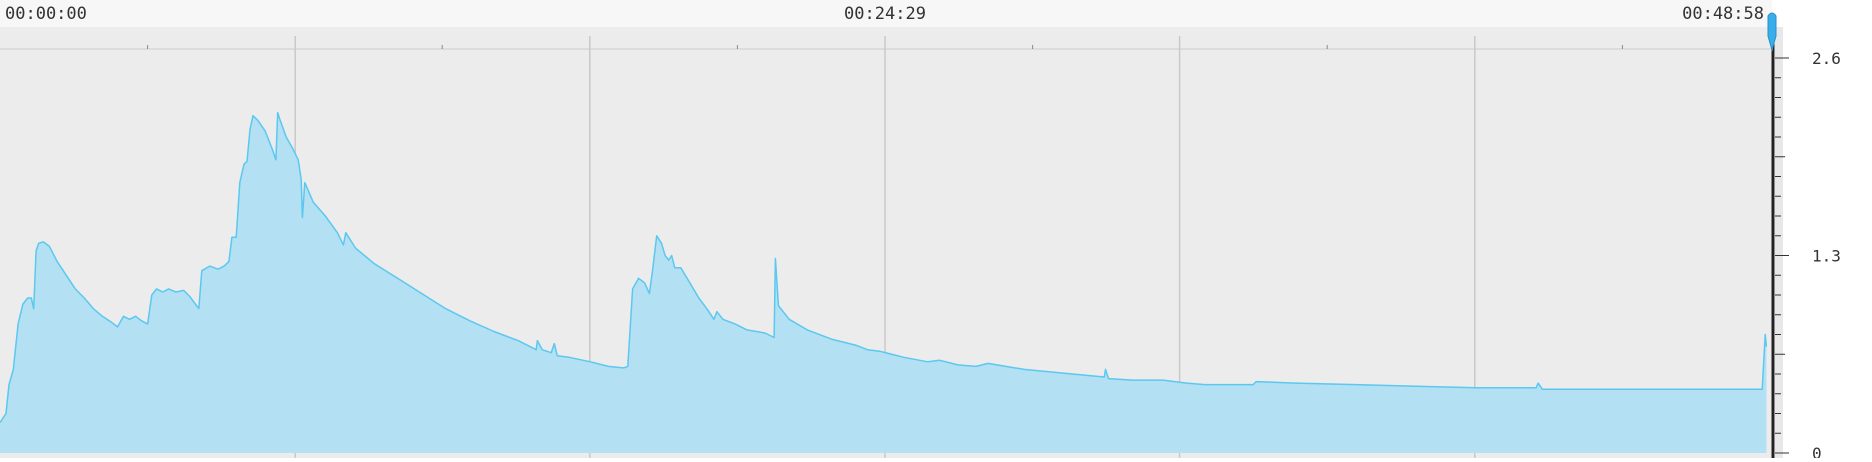 This screenshot has width=1872, height=462. I want to click on playhead-marker-icon, so click(1772, 32).